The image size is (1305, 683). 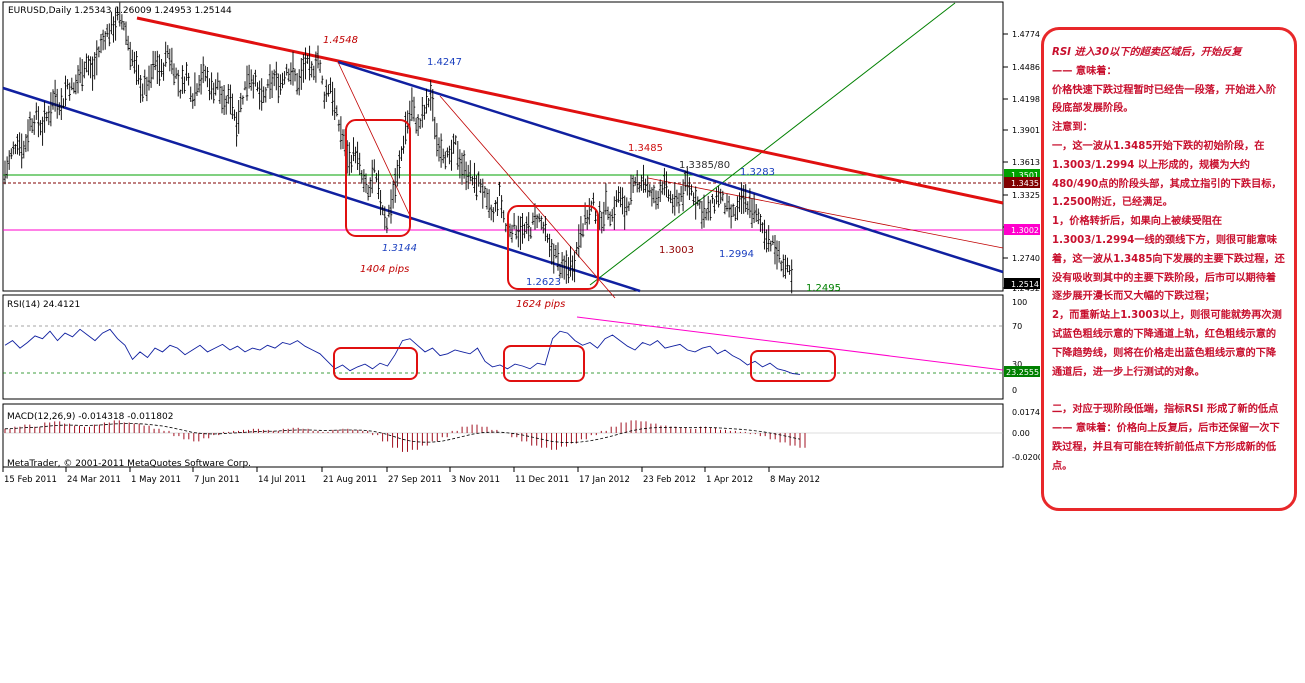 What do you see at coordinates (384, 269) in the screenshot?
I see `price-annotation: 1404 pips` at bounding box center [384, 269].